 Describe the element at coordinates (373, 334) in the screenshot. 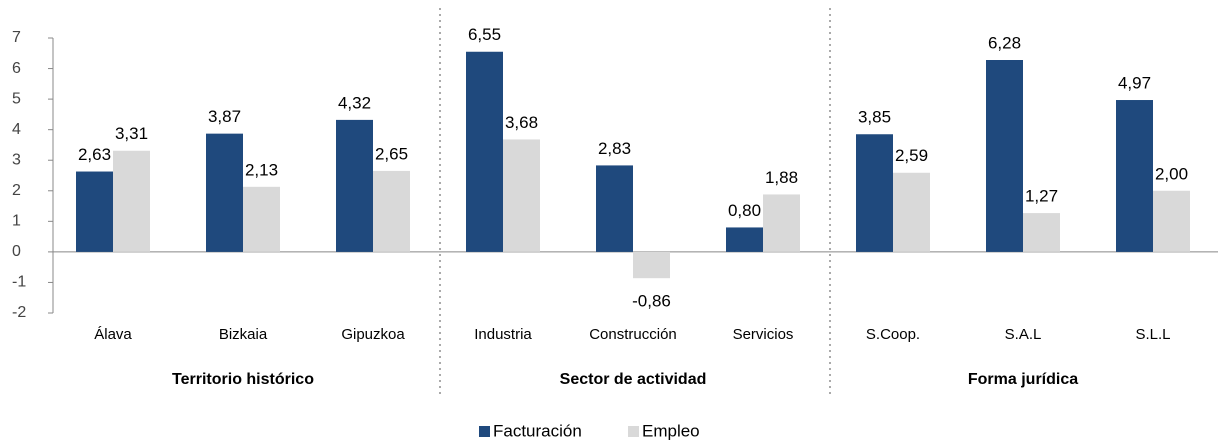

I see `x-tick-label: Gipuzkoa` at that location.